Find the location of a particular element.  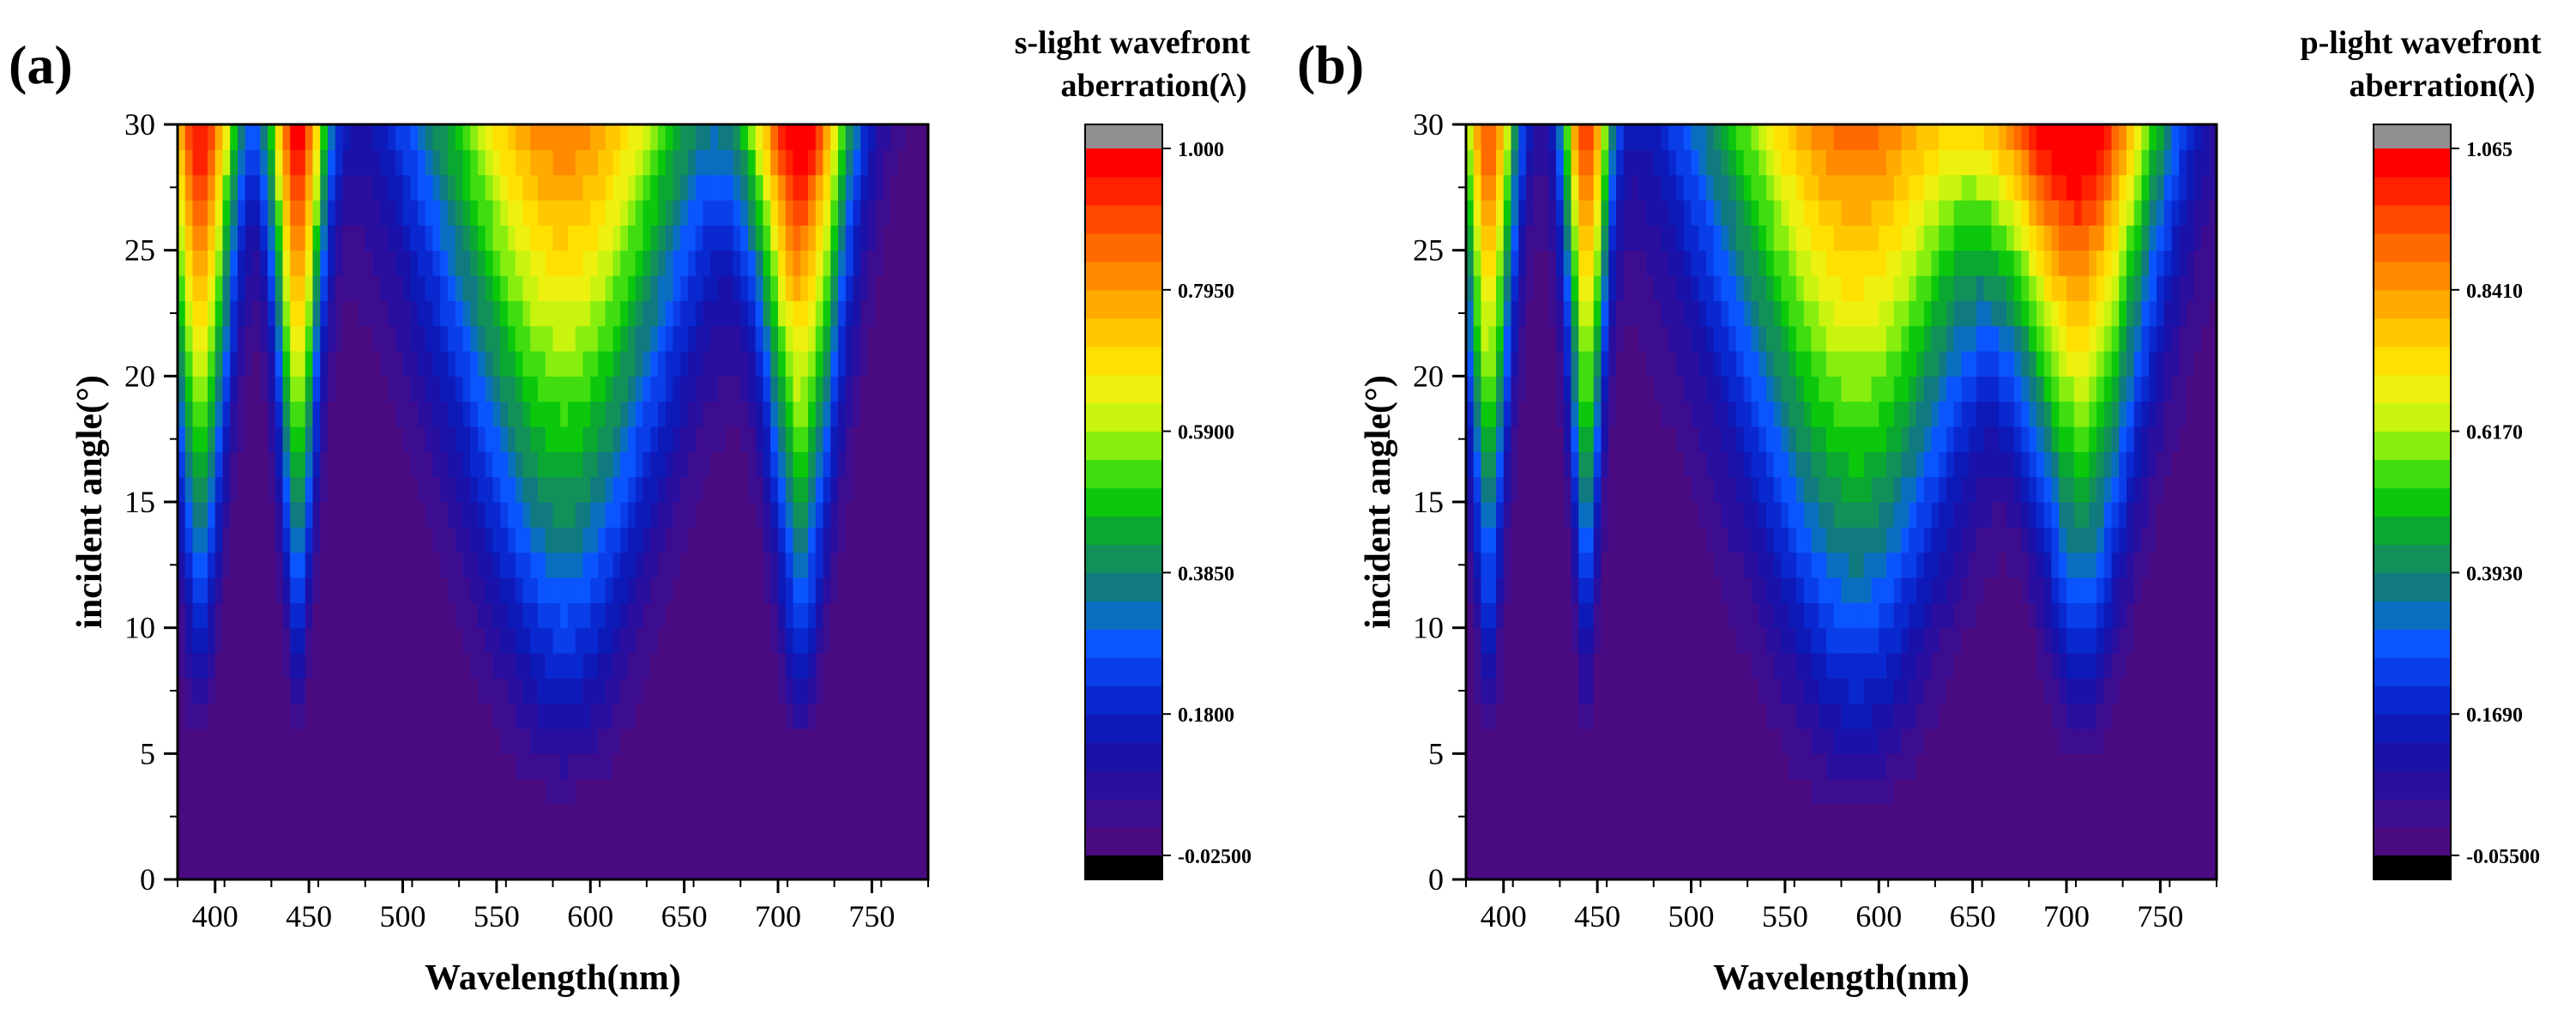

colorbar-swatch is located at coordinates (1123, 332).